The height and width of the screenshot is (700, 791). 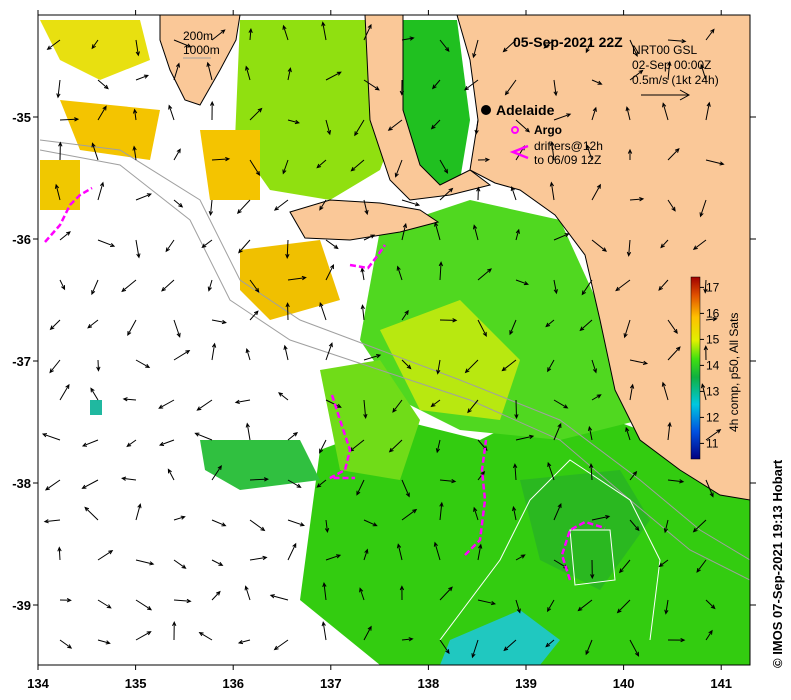 I want to click on yorke-peninsula, so click(x=428, y=108).